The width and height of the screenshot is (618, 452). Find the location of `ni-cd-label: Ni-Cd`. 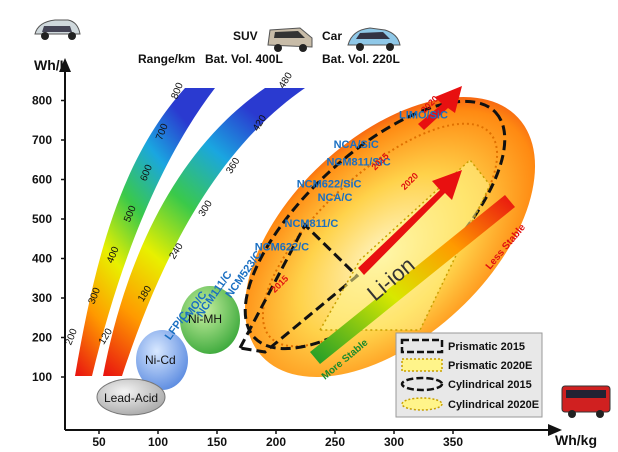

ni-cd-label: Ni-Cd is located at coordinates (160, 360).